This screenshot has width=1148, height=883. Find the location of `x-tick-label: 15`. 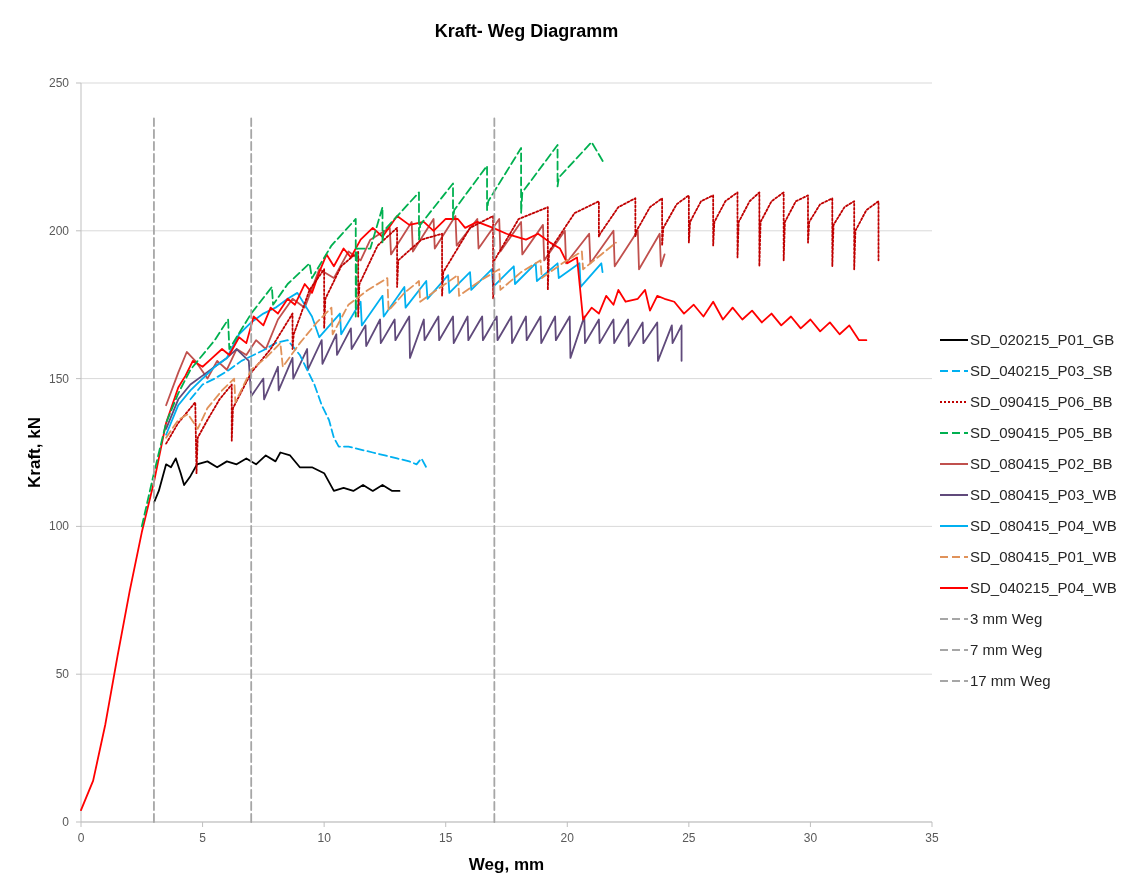

x-tick-label: 15 is located at coordinates (446, 838).